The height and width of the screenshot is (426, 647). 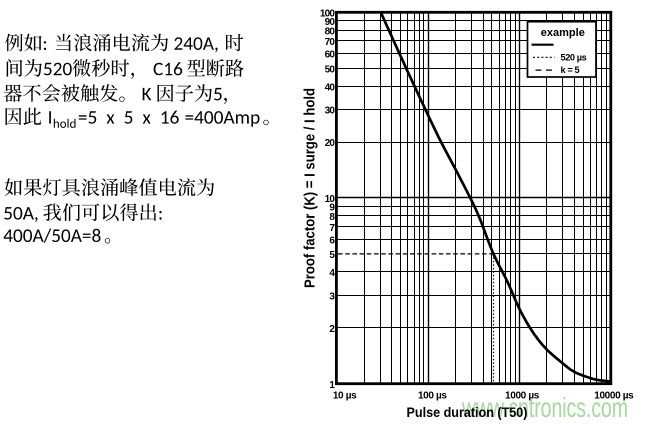 I want to click on svg-text: 100 µs, so click(x=432, y=395).